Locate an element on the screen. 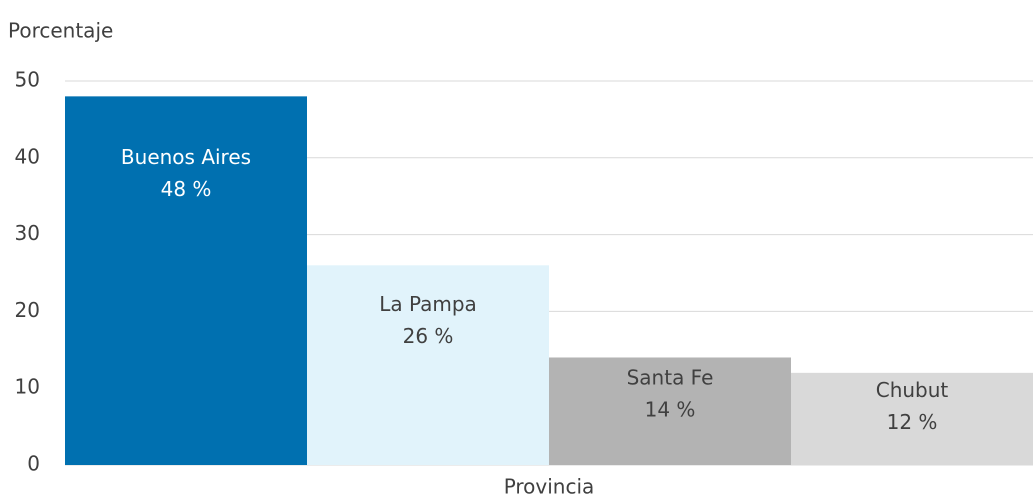 The height and width of the screenshot is (498, 1033). value-label: 14 % is located at coordinates (670, 409).